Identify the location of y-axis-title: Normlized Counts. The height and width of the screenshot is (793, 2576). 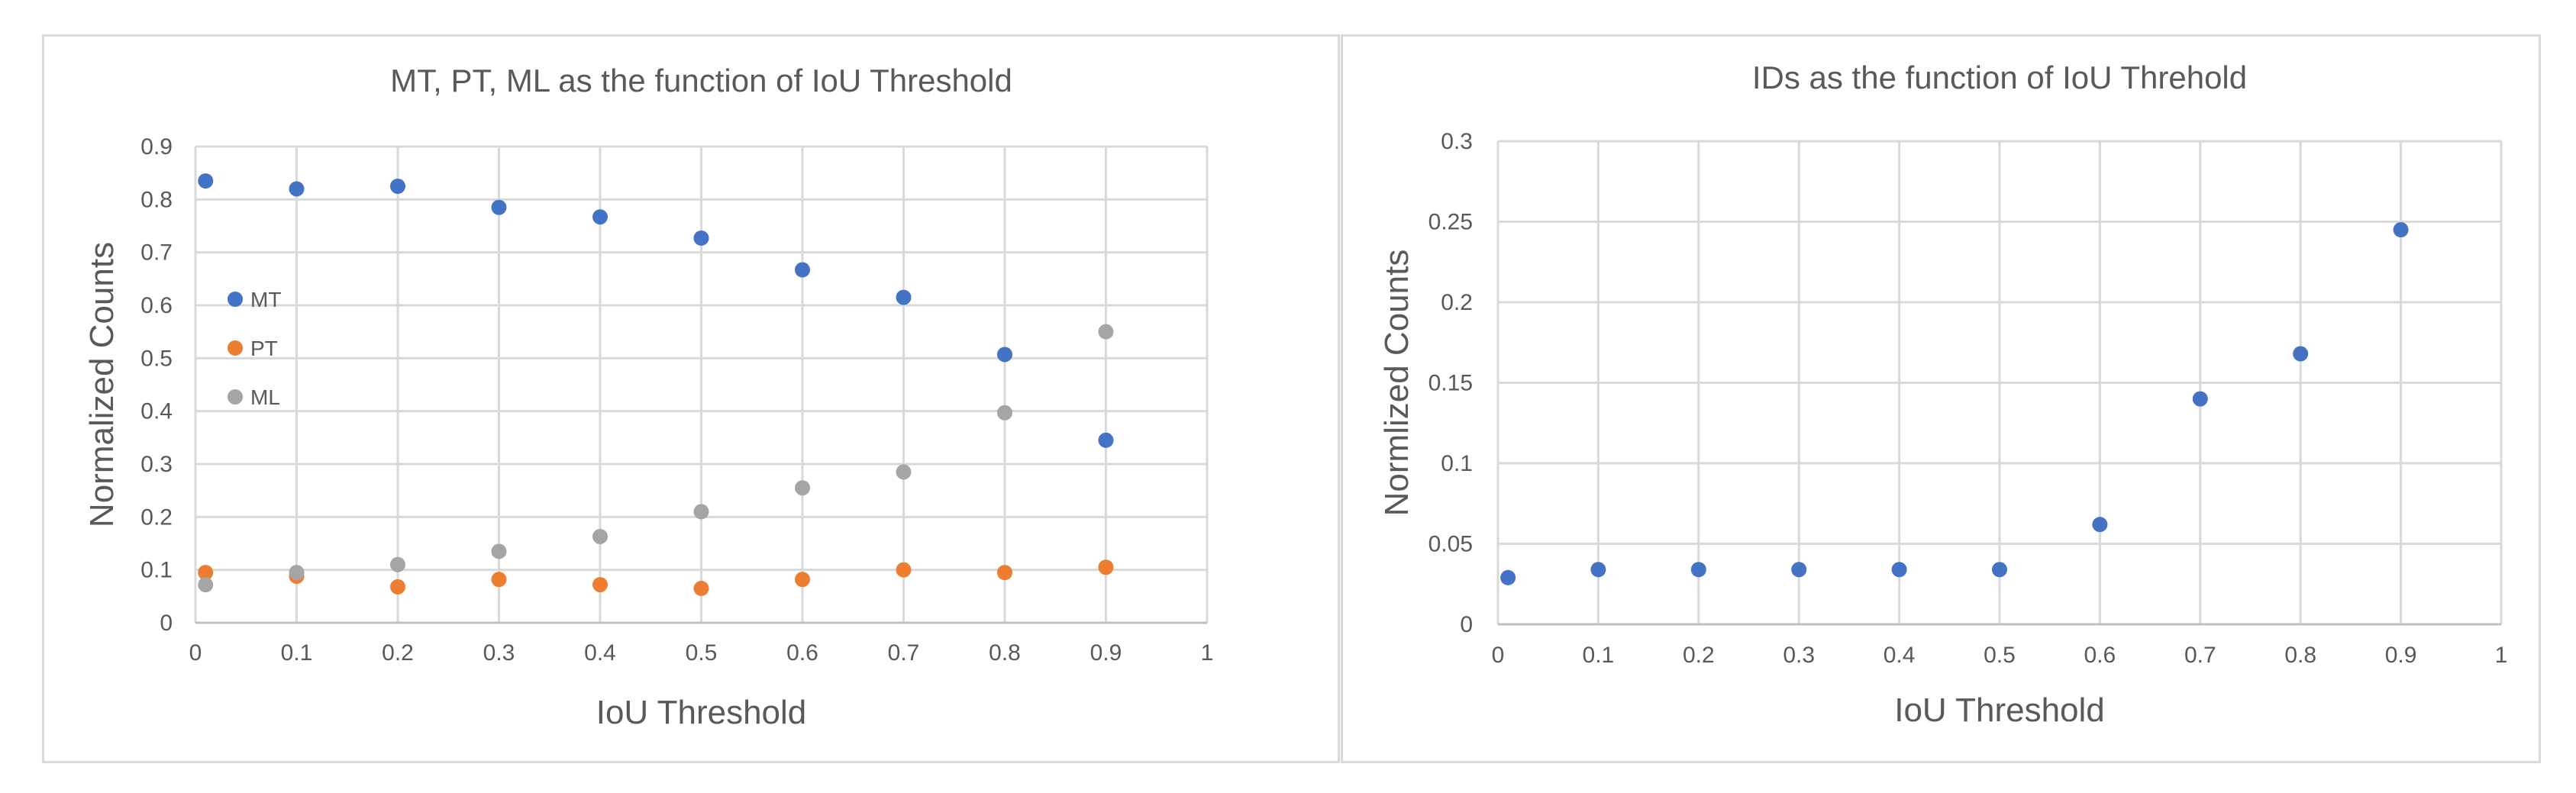
(1397, 383).